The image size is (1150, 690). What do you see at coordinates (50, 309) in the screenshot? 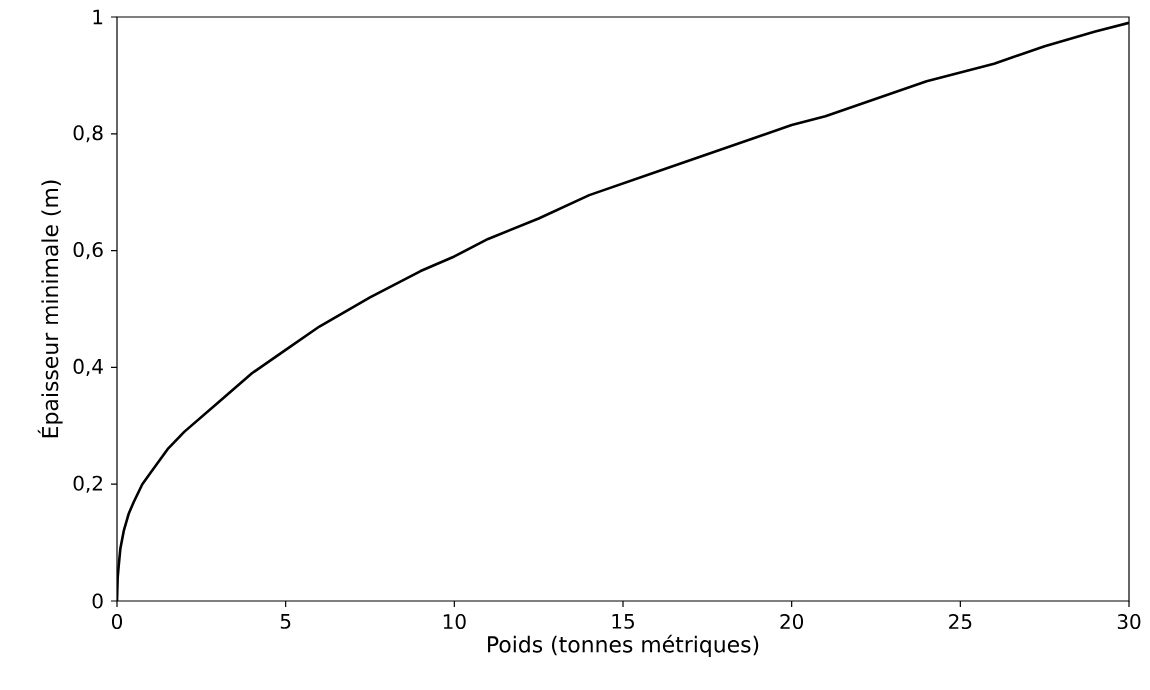
I see `y-axis-title: Épaisseur minimale (m)` at bounding box center [50, 309].